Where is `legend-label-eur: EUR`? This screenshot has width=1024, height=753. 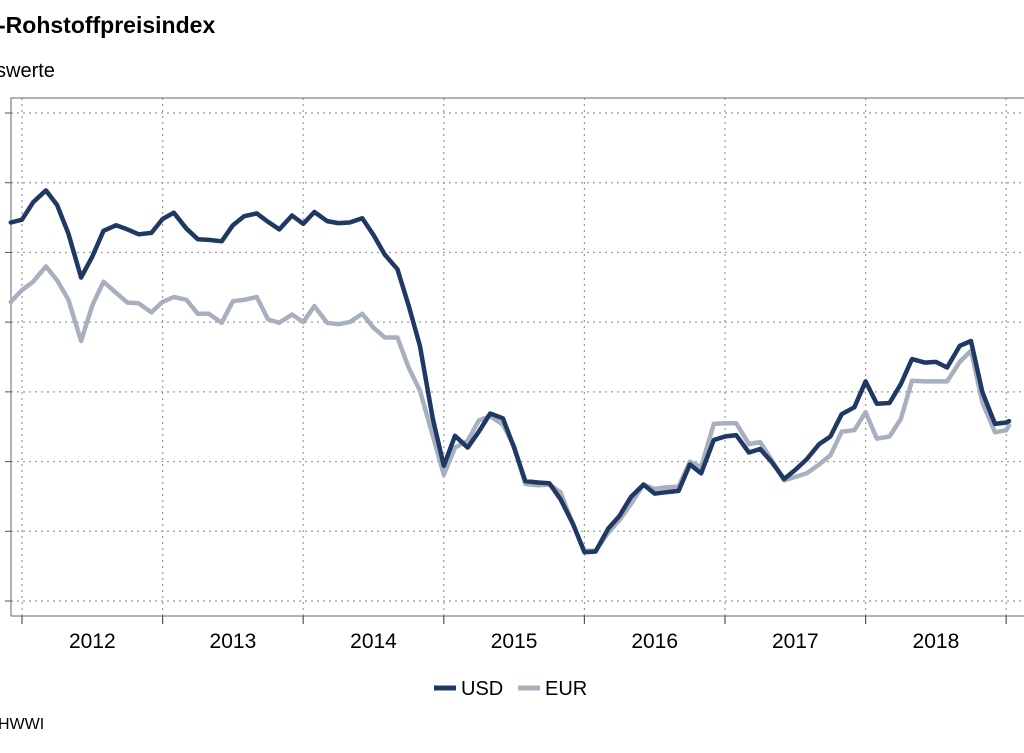 legend-label-eur: EUR is located at coordinates (566, 689).